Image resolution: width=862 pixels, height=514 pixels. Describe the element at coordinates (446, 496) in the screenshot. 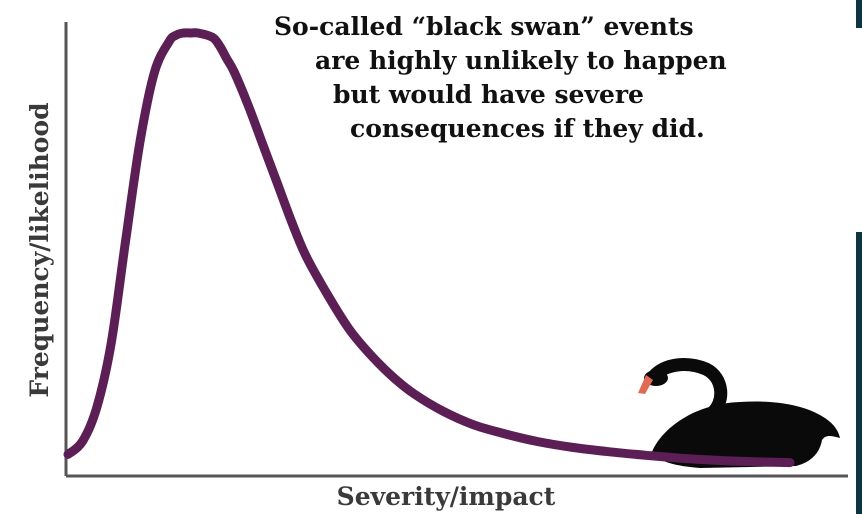

I see `x-axis-label: Severity/impact` at that location.